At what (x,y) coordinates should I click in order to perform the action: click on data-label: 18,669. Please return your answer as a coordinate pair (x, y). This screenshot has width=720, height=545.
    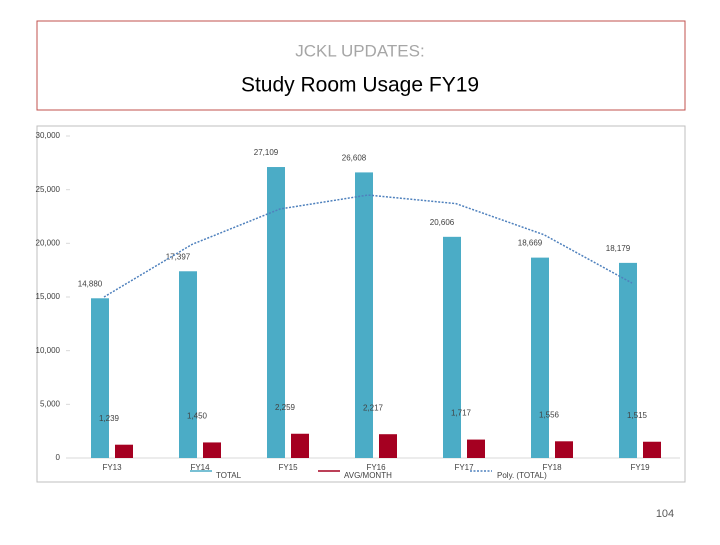
    Looking at the image, I should click on (530, 243).